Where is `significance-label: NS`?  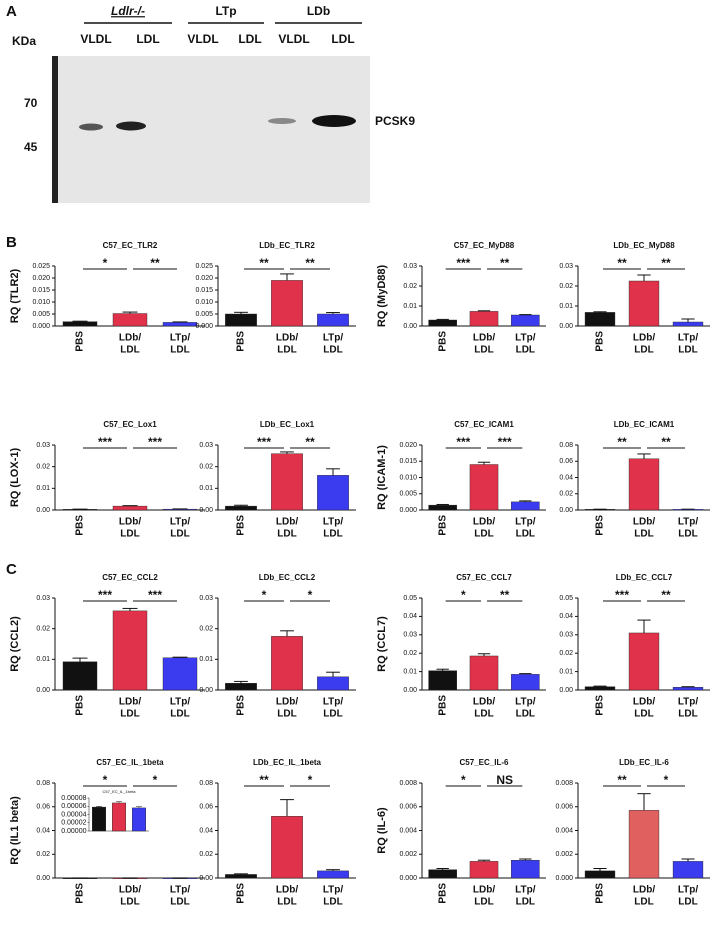
significance-label: NS is located at coordinates (504, 780).